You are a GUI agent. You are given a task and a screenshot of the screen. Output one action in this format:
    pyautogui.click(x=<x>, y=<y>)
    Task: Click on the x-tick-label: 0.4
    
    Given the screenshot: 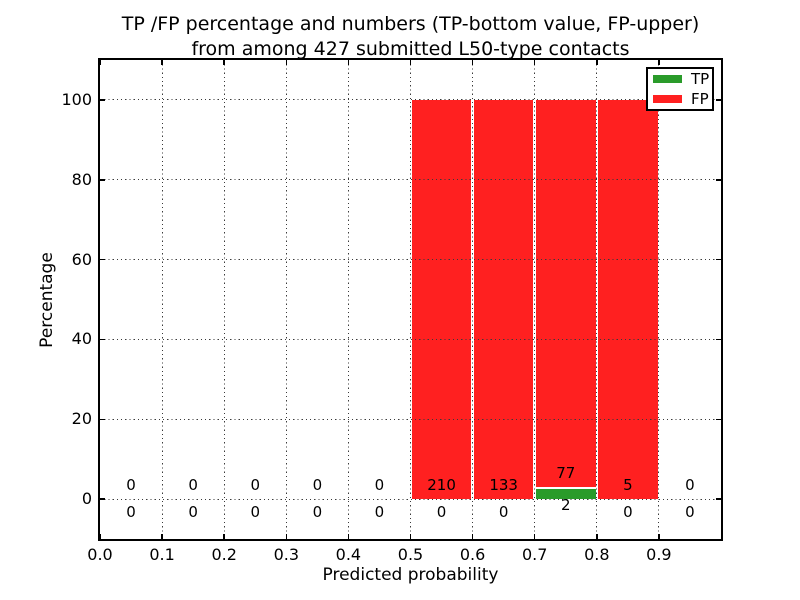 What is the action you would take?
    pyautogui.click(x=348, y=554)
    